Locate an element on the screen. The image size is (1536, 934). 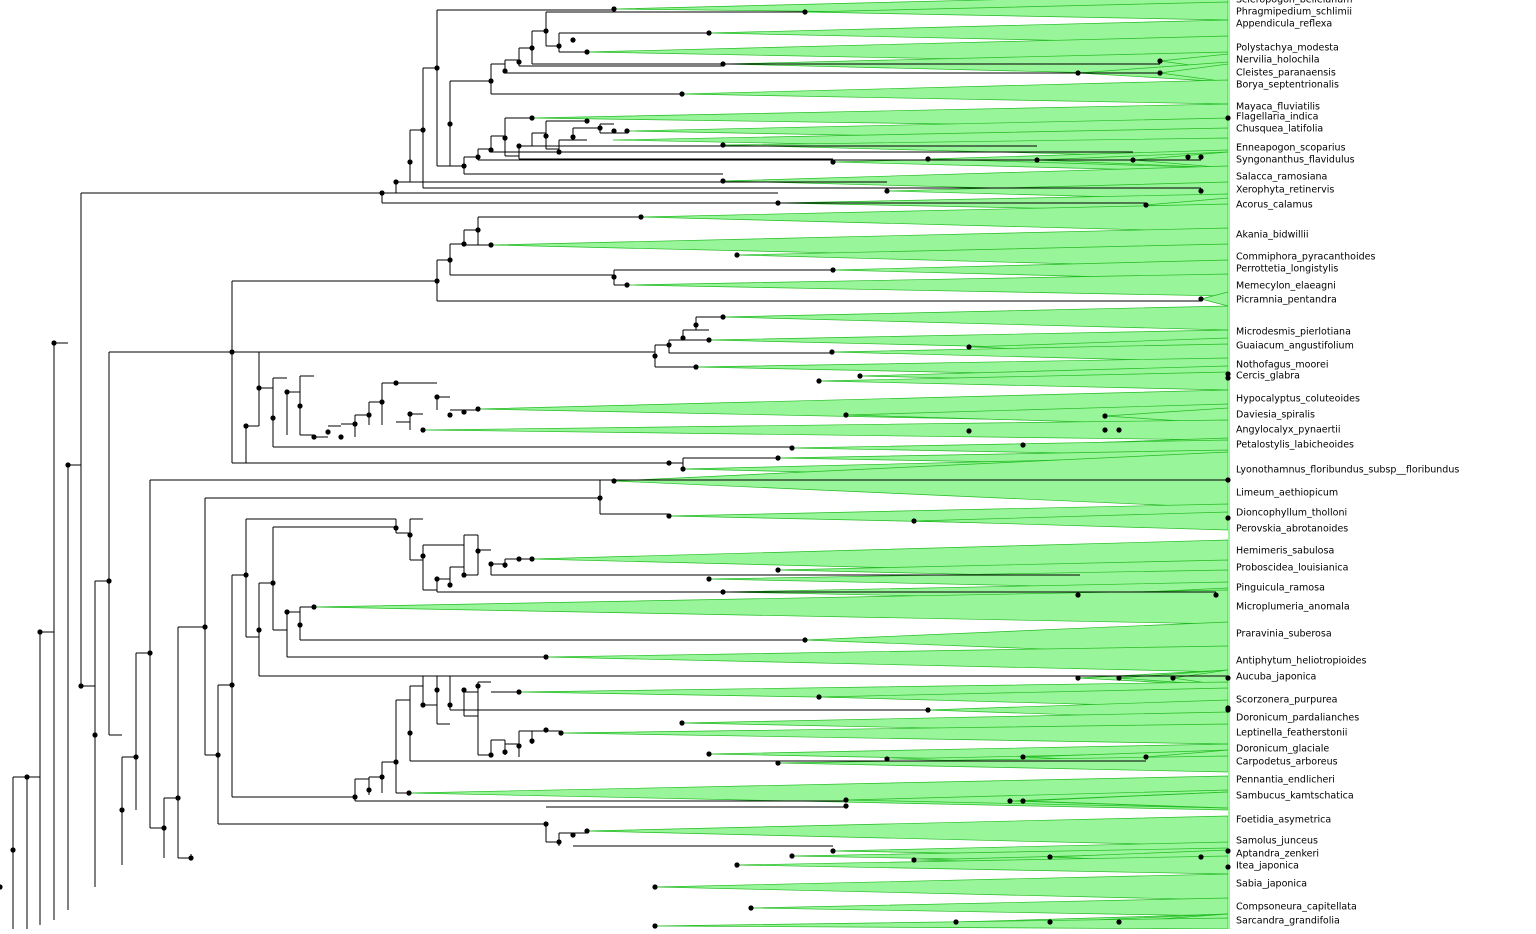
taxon-label: Perovskia_abrotanoides is located at coordinates (1292, 529).